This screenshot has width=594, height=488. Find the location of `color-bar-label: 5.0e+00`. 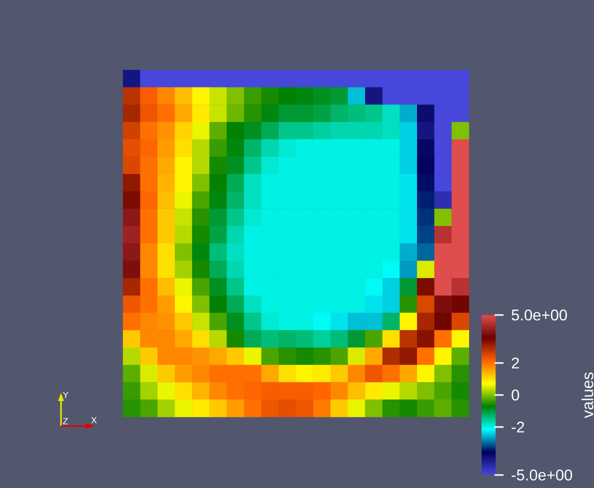

color-bar-label: 5.0e+00 is located at coordinates (539, 315).